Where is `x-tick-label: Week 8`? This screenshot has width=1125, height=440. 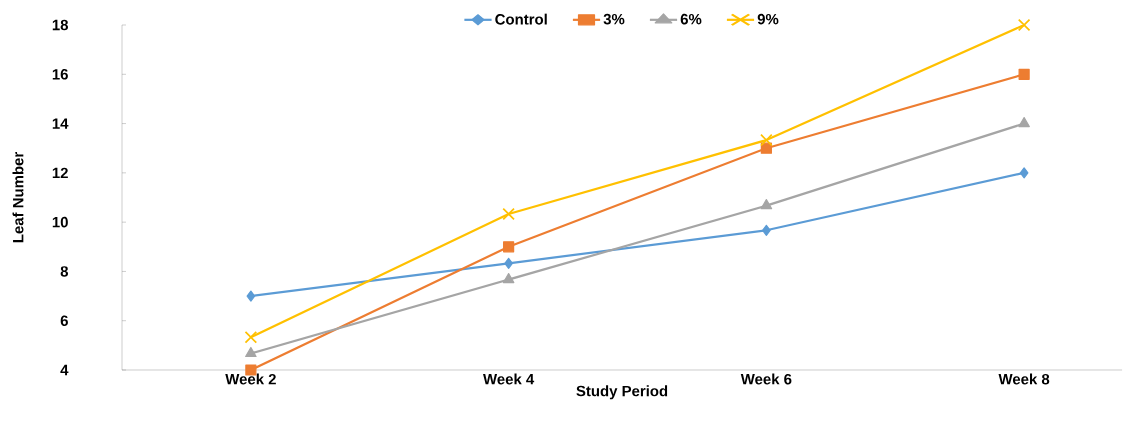
x-tick-label: Week 8 is located at coordinates (1024, 379).